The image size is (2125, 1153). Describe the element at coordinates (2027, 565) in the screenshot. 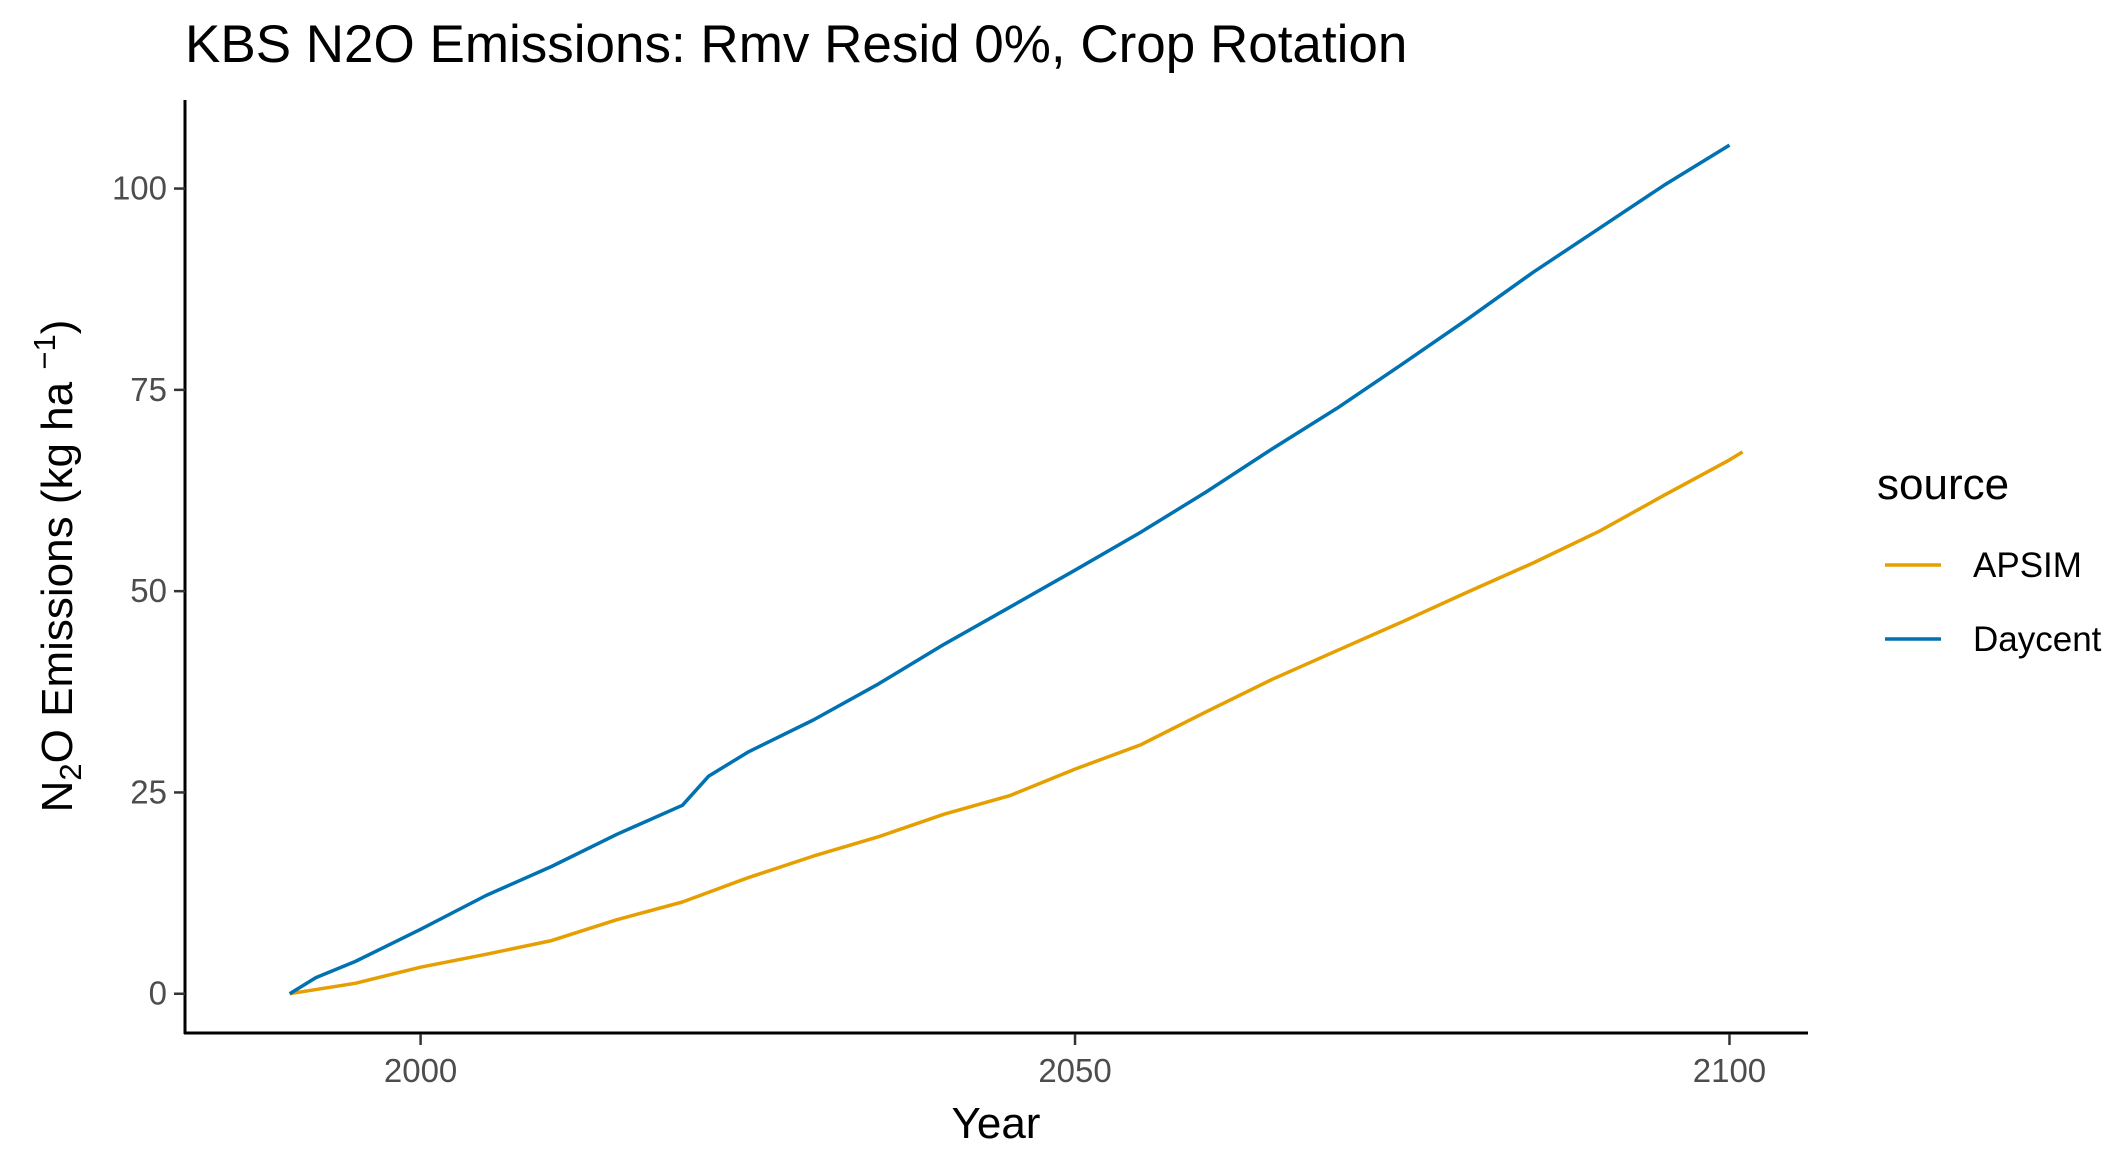

I see `legend-label-apsim: APSIM` at that location.